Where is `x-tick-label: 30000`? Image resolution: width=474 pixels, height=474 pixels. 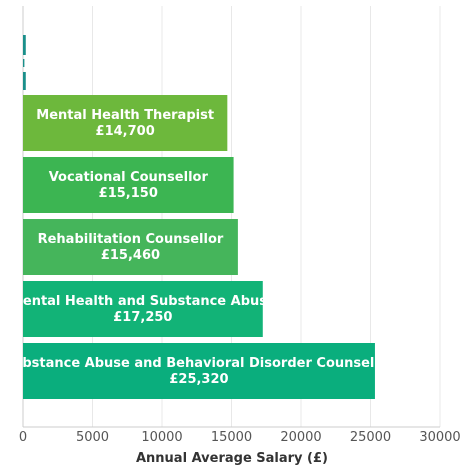 x-tick-label: 30000 is located at coordinates (439, 437).